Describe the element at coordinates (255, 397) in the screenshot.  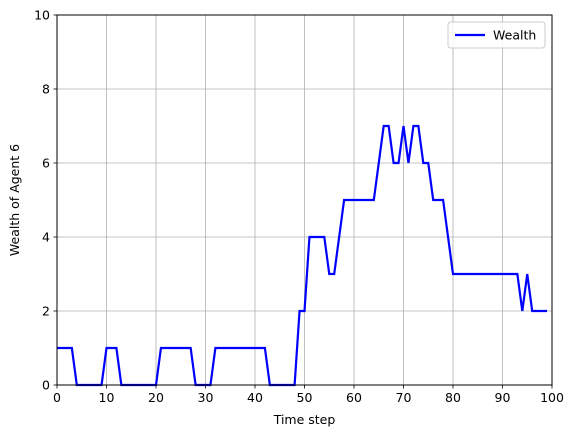
I see `x-tick-label: 40` at that location.